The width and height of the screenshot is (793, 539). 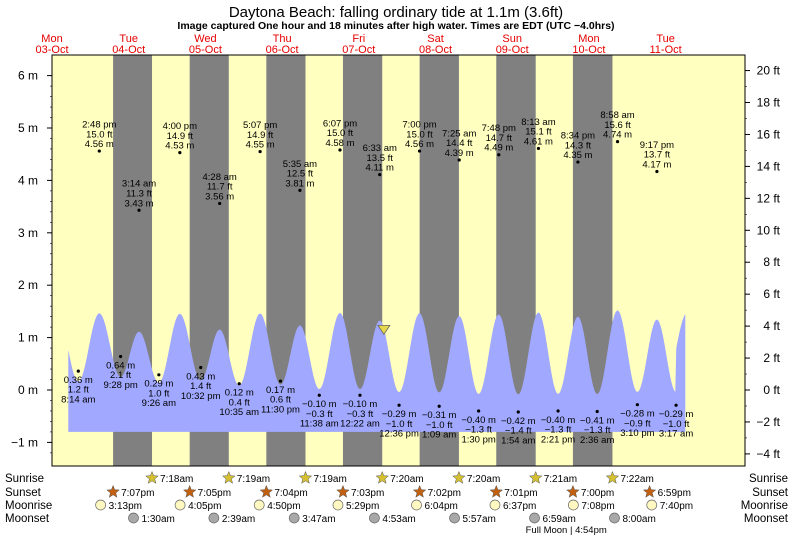 I want to click on low-tide-label: −0.40 m−1.3 ft2:21 pm, so click(x=558, y=430).